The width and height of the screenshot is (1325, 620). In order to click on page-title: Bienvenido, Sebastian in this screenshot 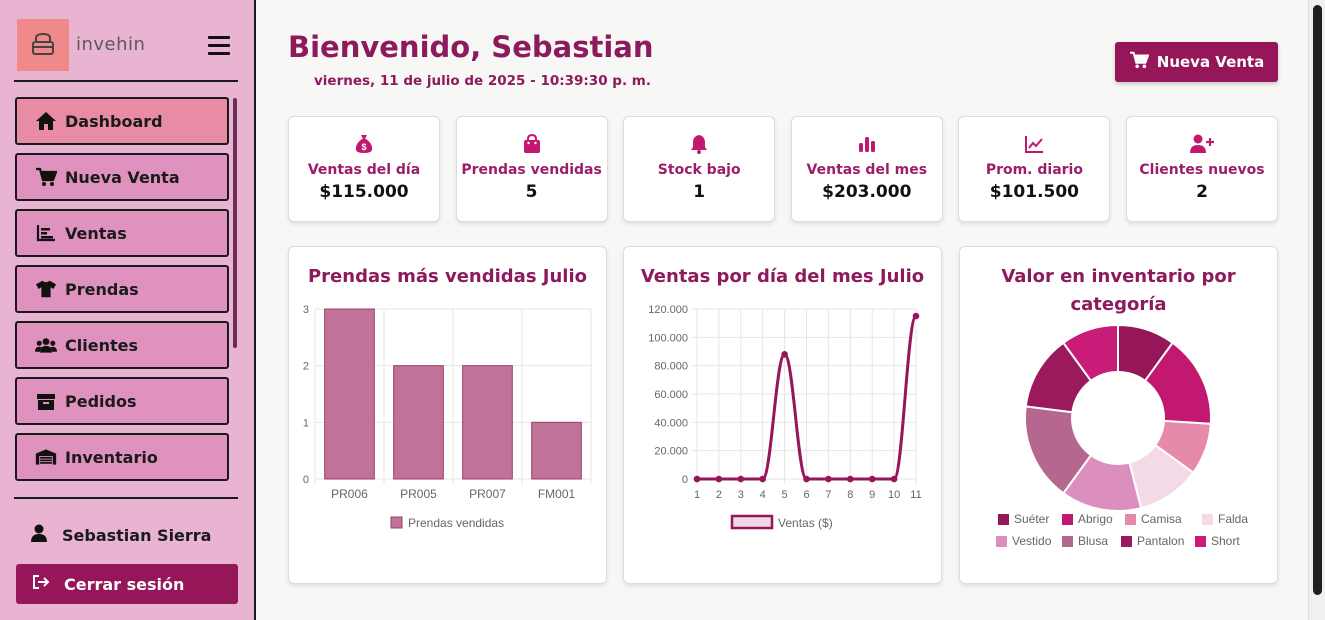, I will do `click(471, 47)`.